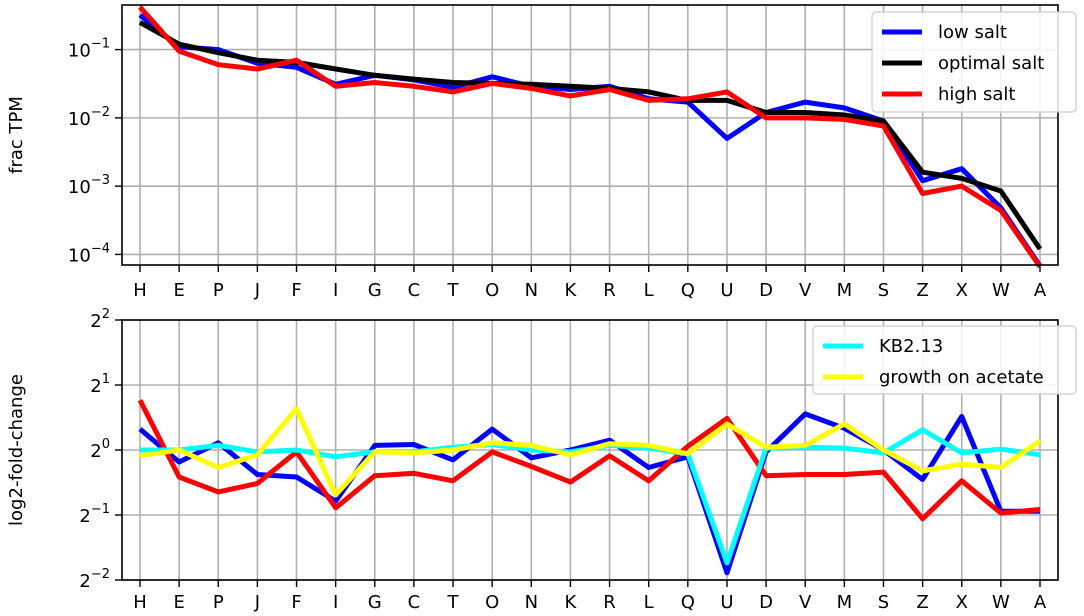 The height and width of the screenshot is (616, 1084). I want to click on y-tick-label: 10−2, so click(89, 117).